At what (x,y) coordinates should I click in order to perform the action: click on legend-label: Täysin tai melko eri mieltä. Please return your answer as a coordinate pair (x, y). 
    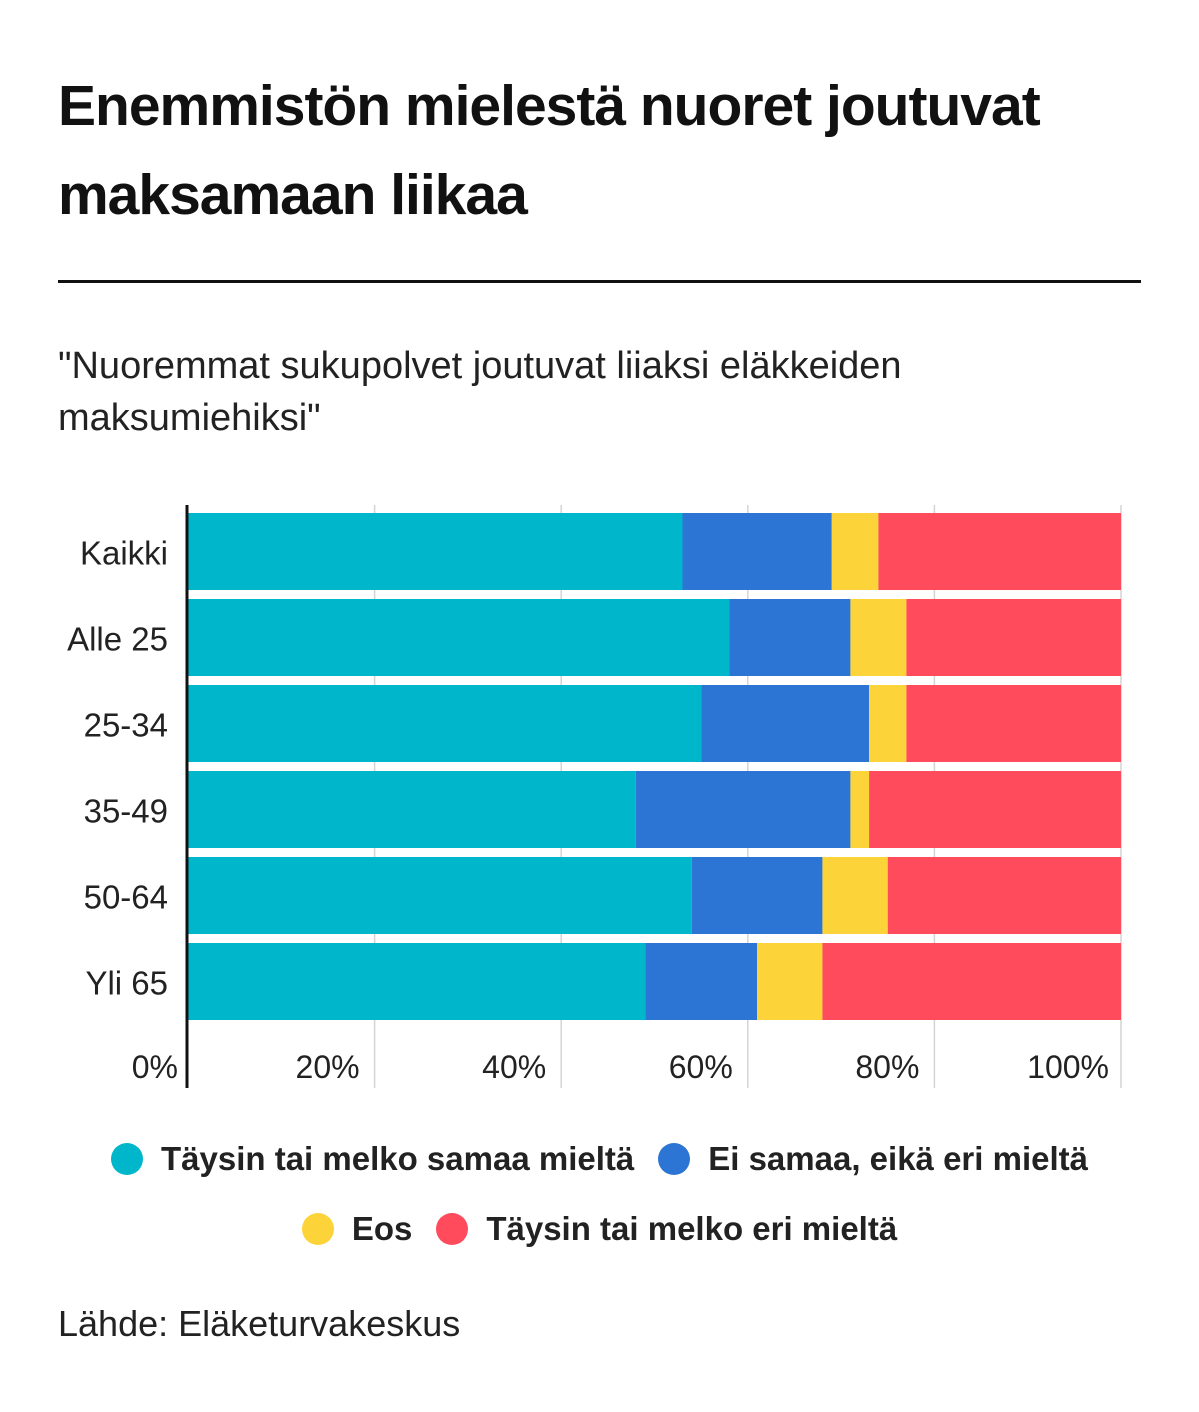
    Looking at the image, I should click on (692, 1228).